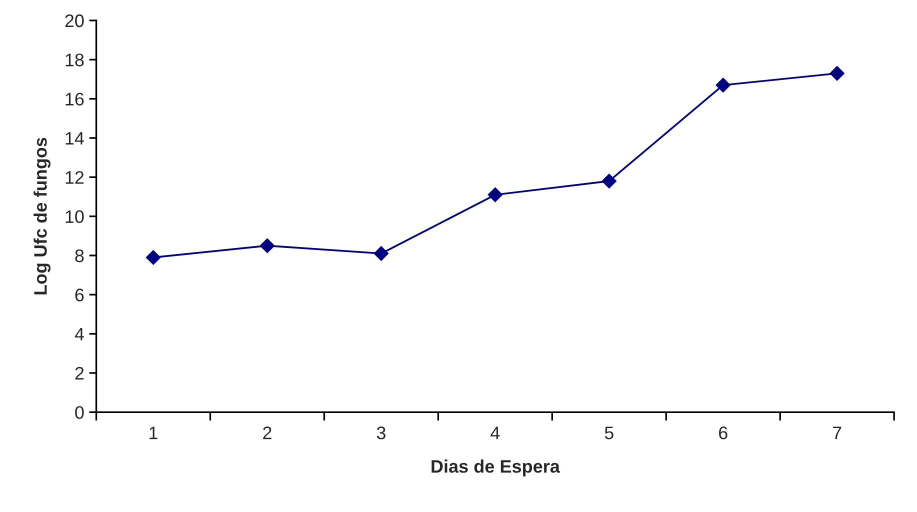 This screenshot has height=512, width=917. Describe the element at coordinates (609, 433) in the screenshot. I see `x-tick-label: 5` at that location.